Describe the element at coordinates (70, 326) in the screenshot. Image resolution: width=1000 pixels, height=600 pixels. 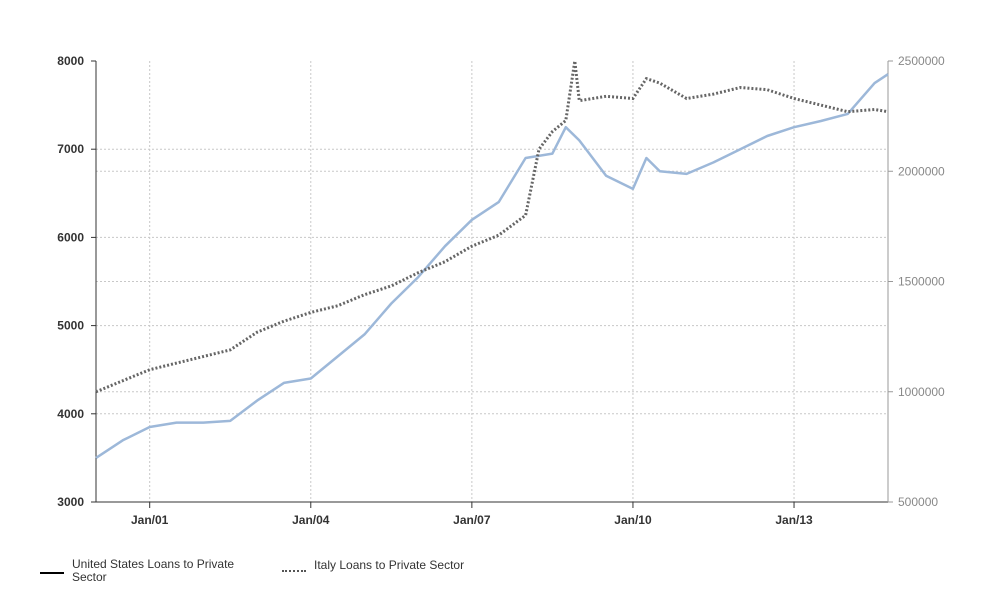
I see `y-left-tick-label: 5000` at that location.